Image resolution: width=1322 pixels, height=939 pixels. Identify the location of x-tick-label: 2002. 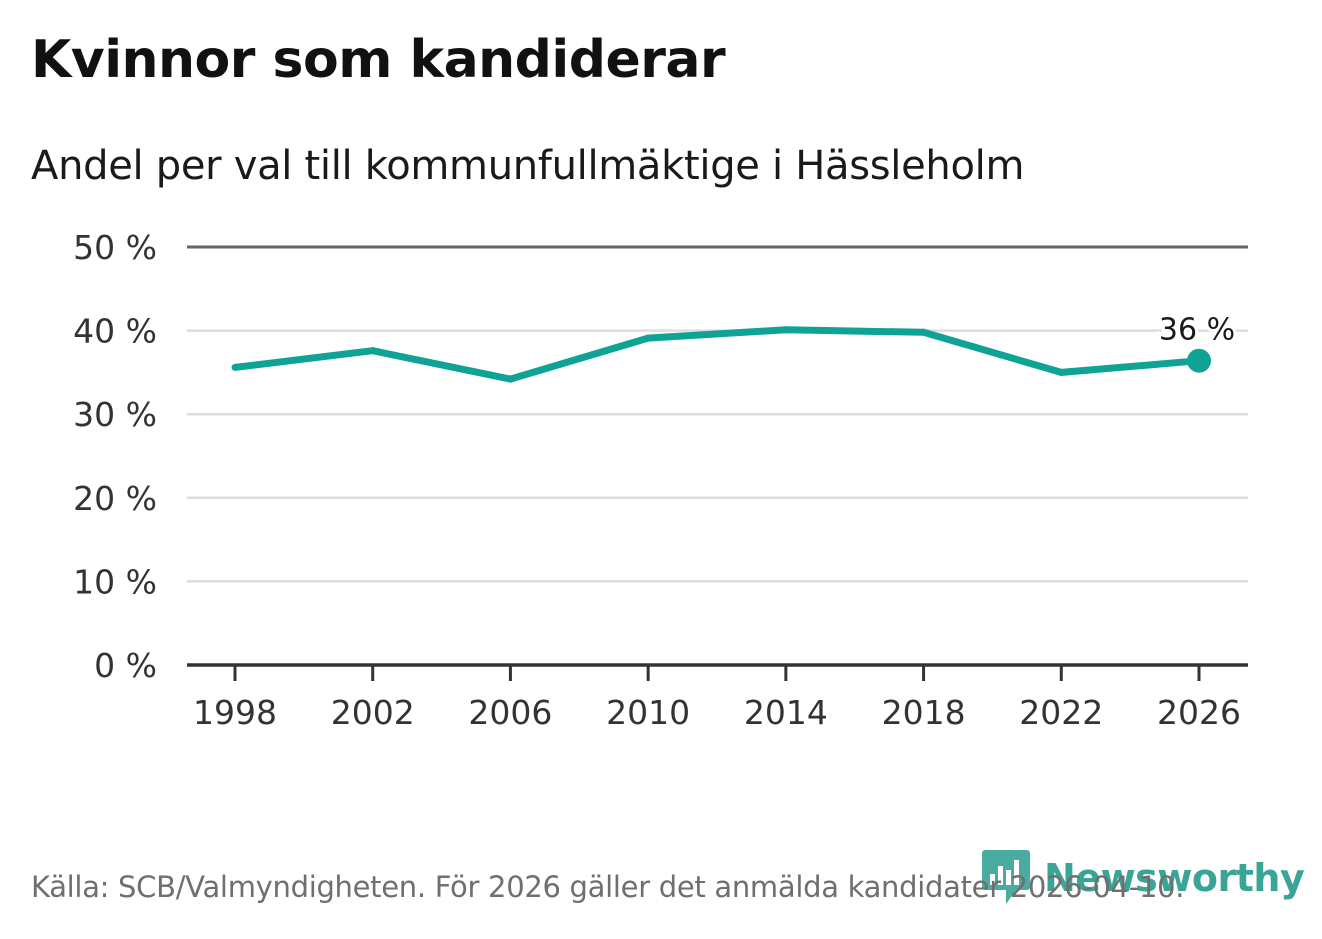
(373, 712).